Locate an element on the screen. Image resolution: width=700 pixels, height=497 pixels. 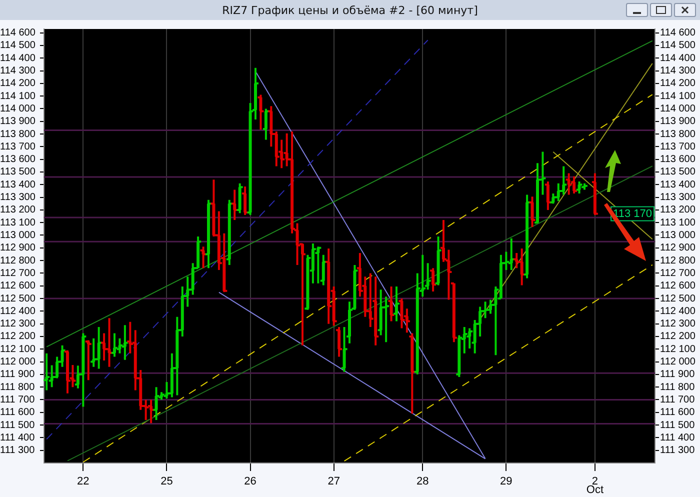
y2-tick-label: 114 500 is located at coordinates (678, 46).